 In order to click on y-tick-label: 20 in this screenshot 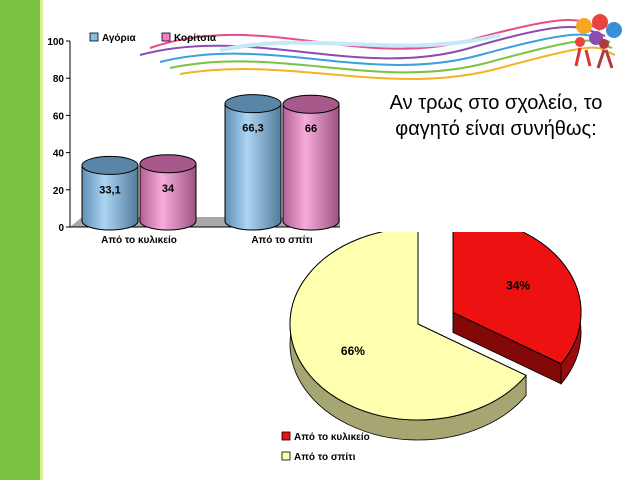, I will do `click(59, 191)`.